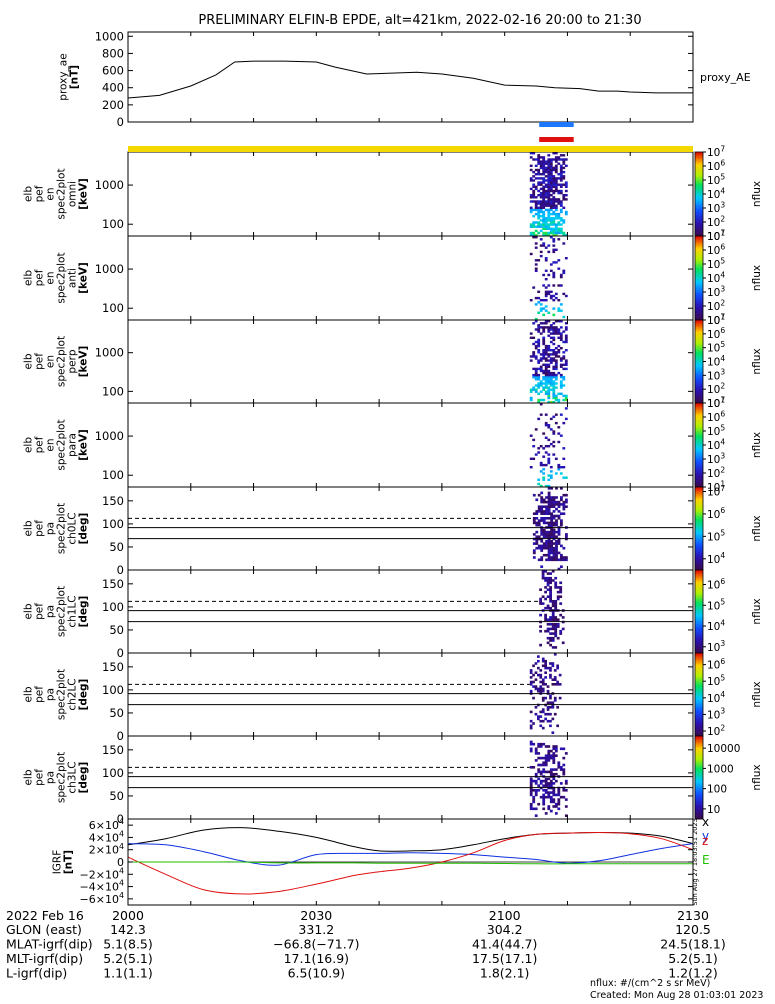 This screenshot has width=775, height=1004. I want to click on y-tick-label: 50, so click(116, 630).